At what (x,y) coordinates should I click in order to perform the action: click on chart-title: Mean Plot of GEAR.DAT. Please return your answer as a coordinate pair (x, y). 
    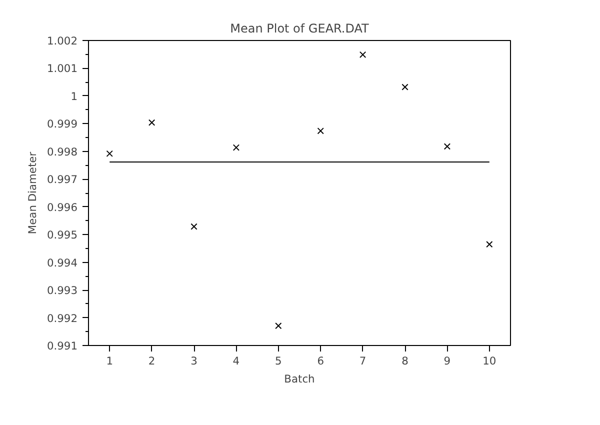
    Looking at the image, I should click on (300, 29).